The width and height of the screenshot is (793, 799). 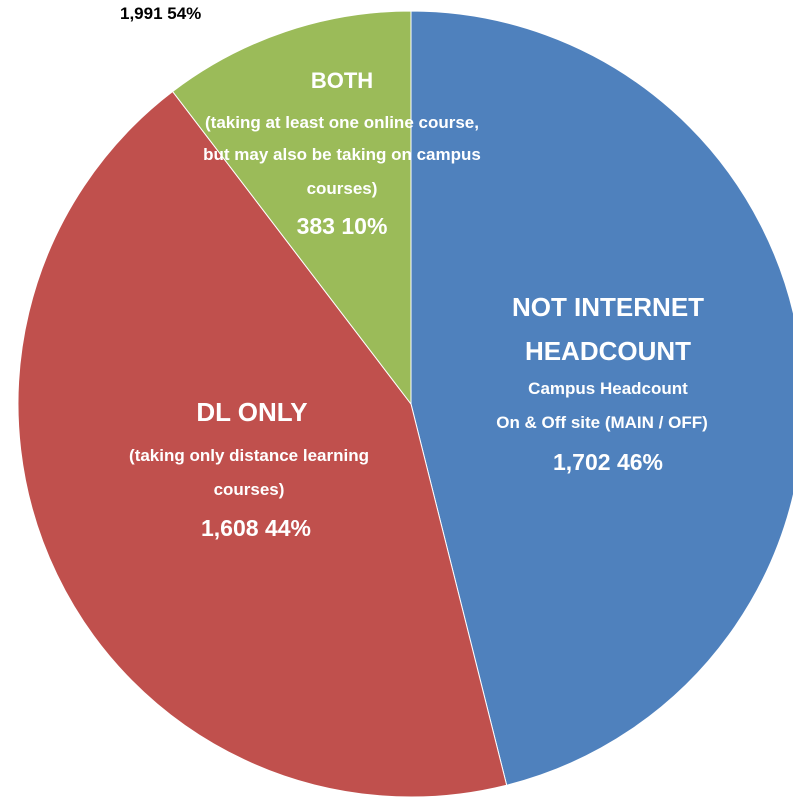 I want to click on slice-subtitle-line-1: Campus Headcount, so click(x=608, y=388).